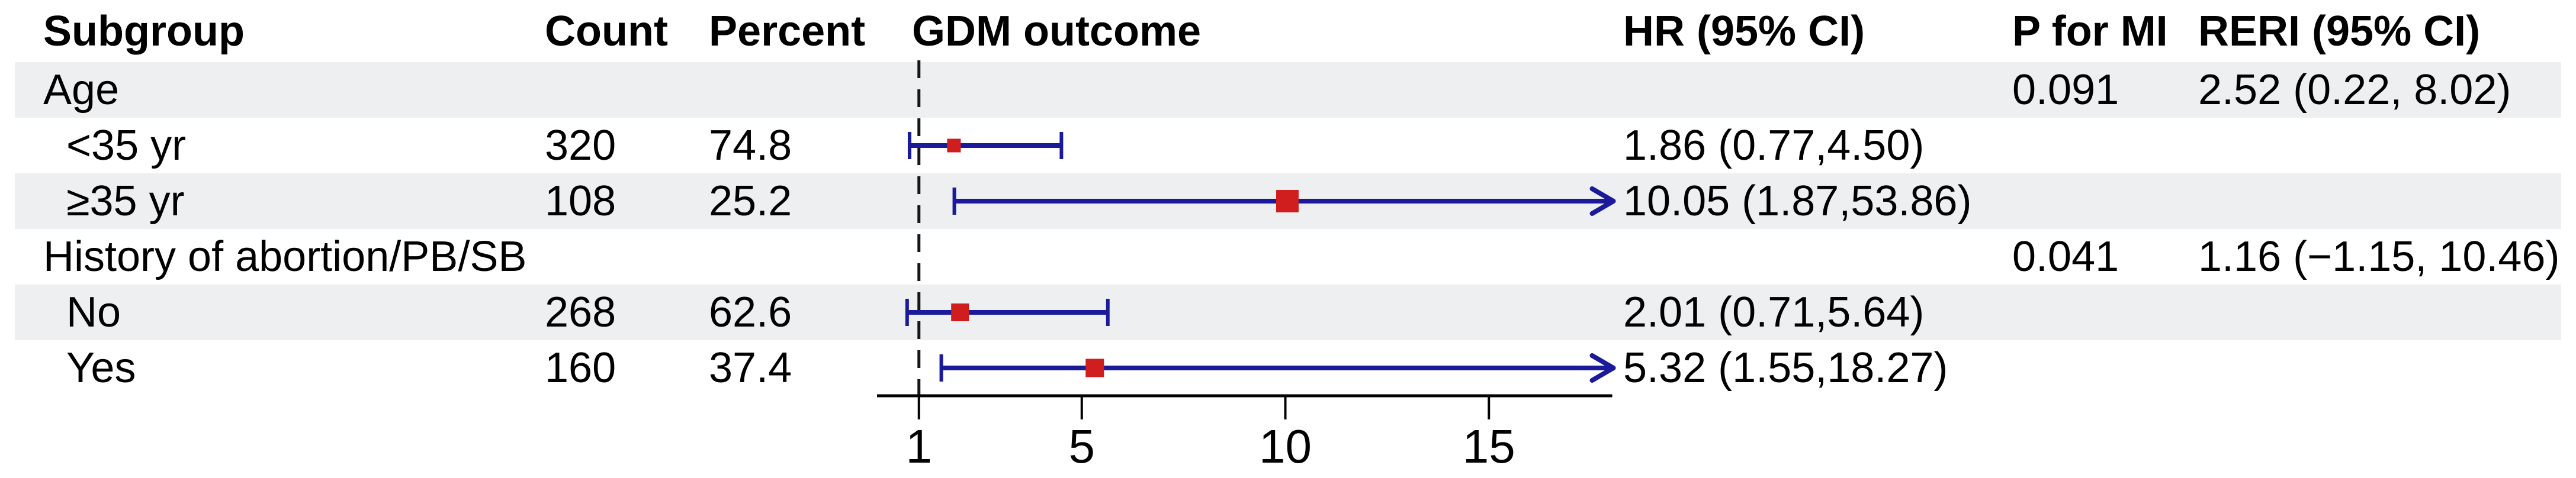 Image resolution: width=2576 pixels, height=478 pixels. What do you see at coordinates (606, 31) in the screenshot?
I see `column-header-count: Count` at bounding box center [606, 31].